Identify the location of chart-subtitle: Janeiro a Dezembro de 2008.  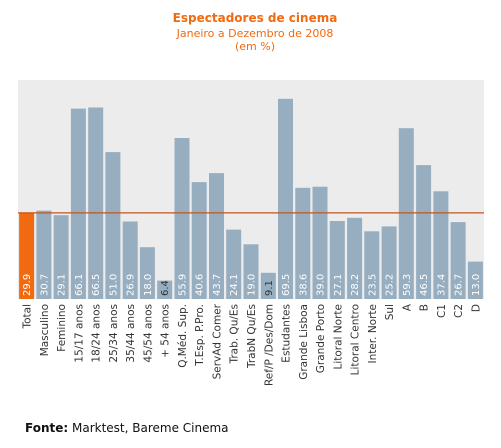
(255, 33).